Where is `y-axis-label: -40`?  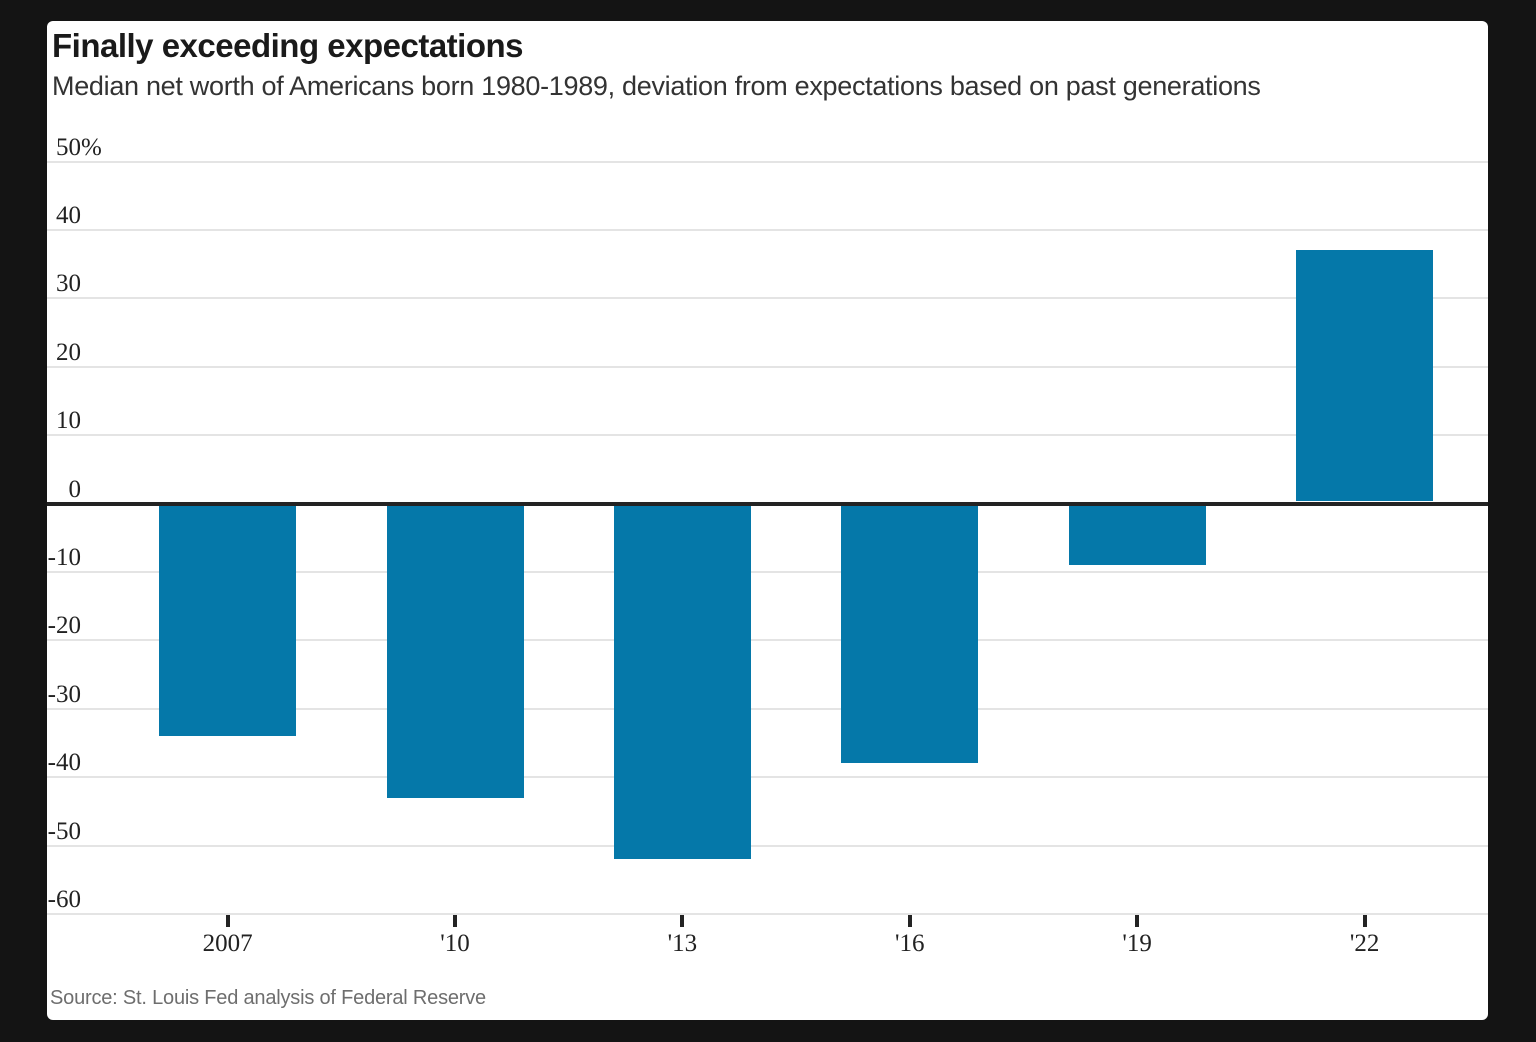
y-axis-label: -40 is located at coordinates (64, 762).